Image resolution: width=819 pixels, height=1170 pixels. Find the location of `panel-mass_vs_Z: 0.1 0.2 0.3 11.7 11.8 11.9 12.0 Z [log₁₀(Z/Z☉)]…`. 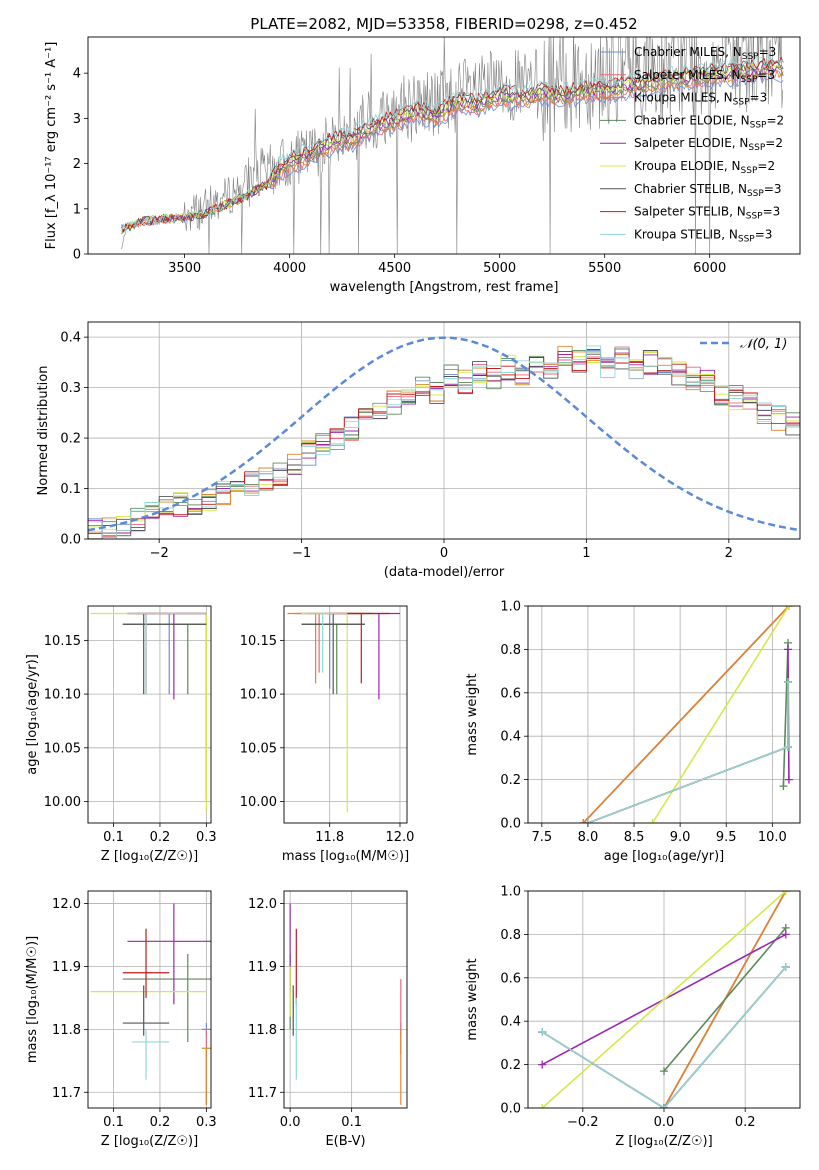

panel-mass_vs_Z: 0.1 0.2 0.3 11.7 11.8 11.9 12.0 Z [log₁₀(Z/Z☉)]… is located at coordinates (121, 1019).